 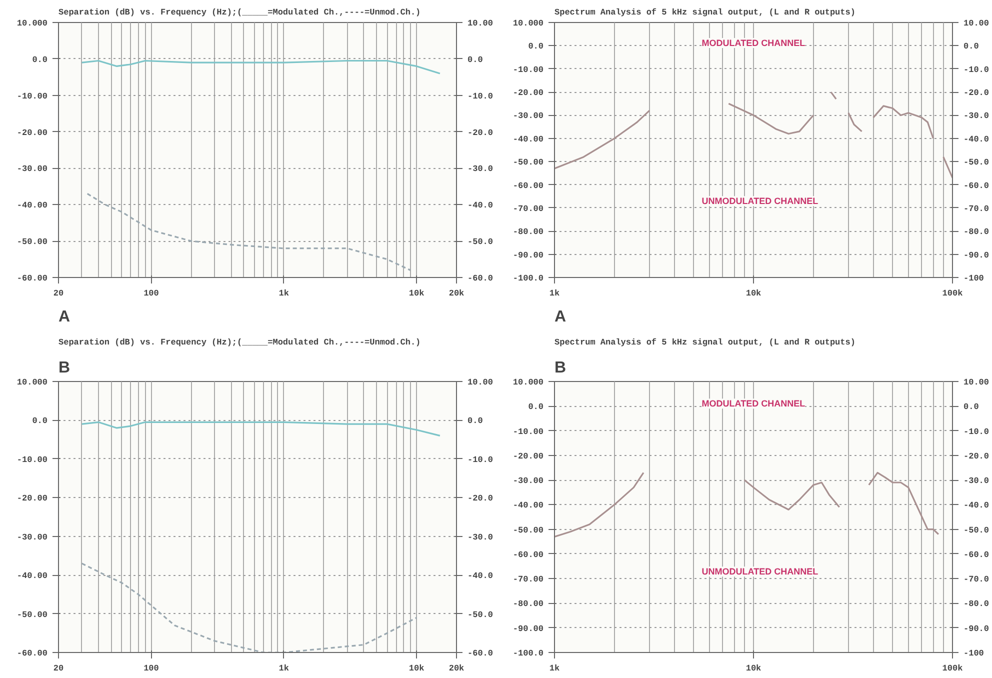 I want to click on chart-subtitle: B, so click(x=64, y=368).